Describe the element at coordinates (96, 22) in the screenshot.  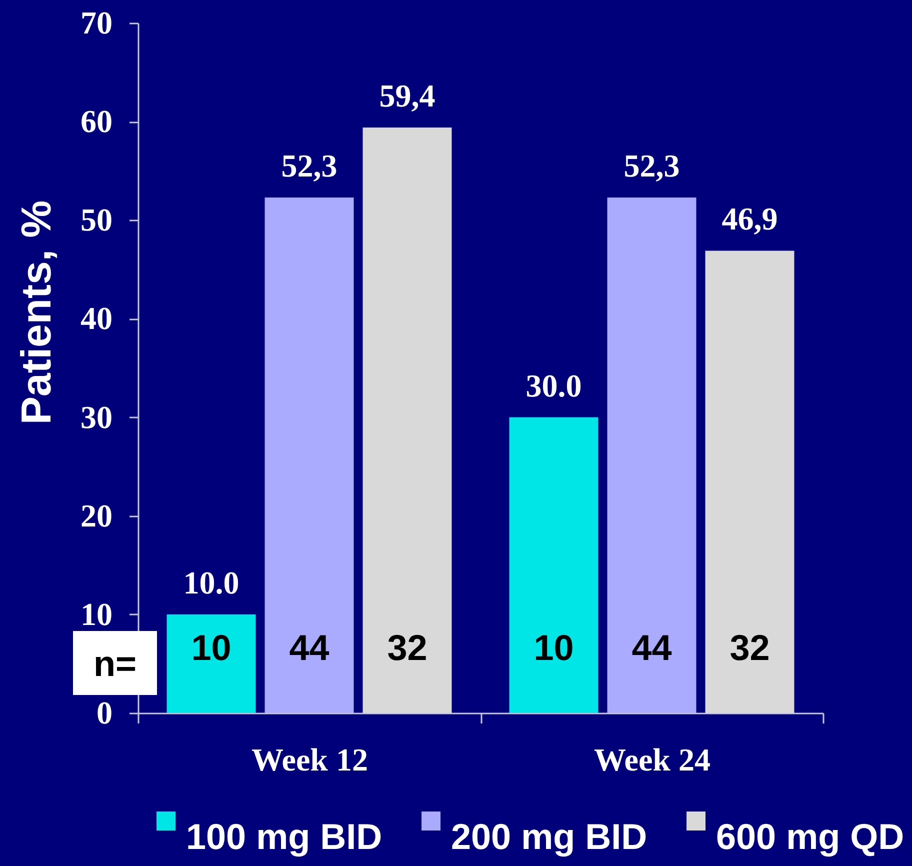
I see `y-tick-label: 70` at that location.